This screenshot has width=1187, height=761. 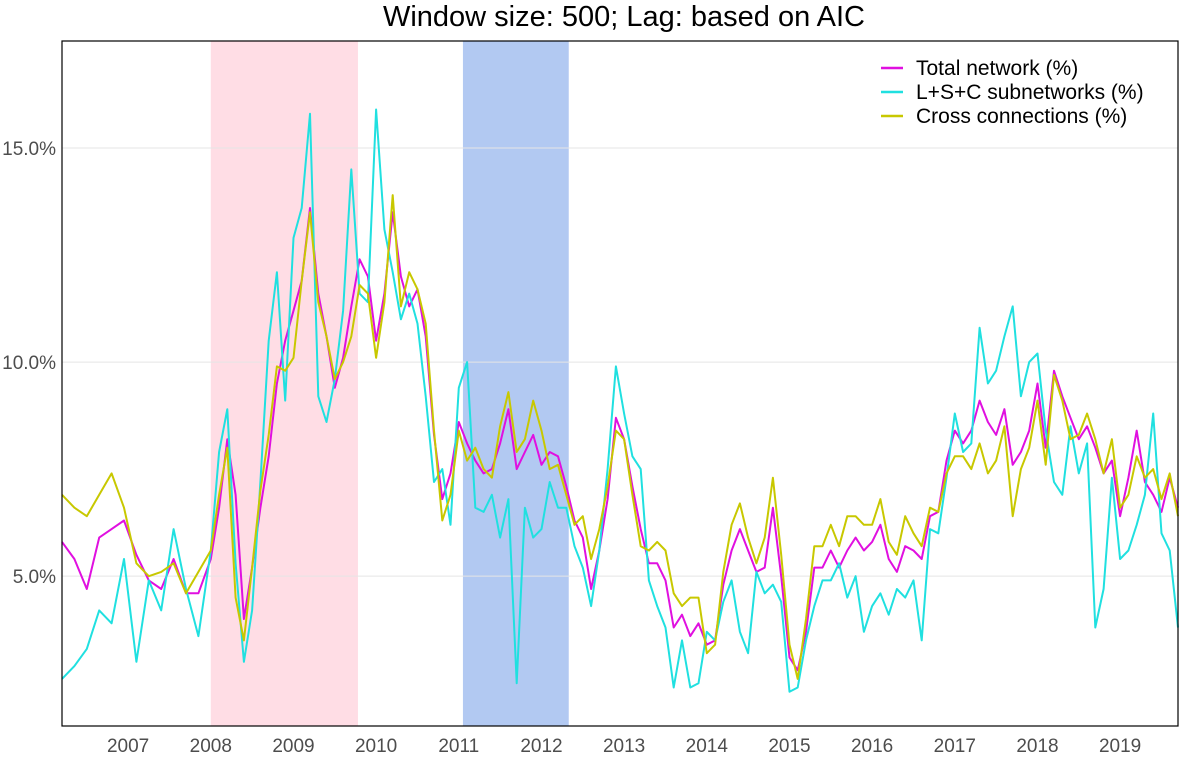 What do you see at coordinates (458, 746) in the screenshot?
I see `x-tick-label: 2011` at bounding box center [458, 746].